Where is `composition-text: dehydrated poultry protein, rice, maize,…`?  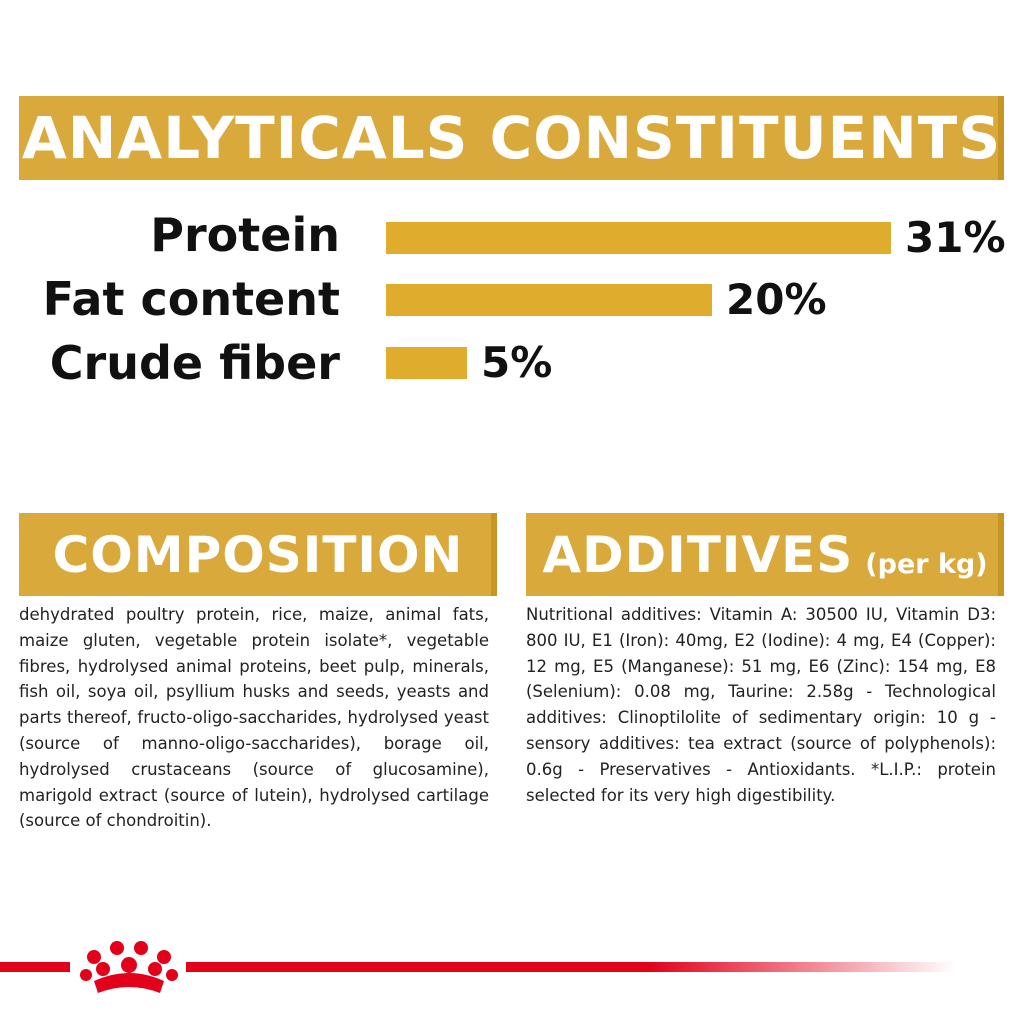
composition-text: dehydrated poultry protein, rice, maize,… is located at coordinates (254, 718).